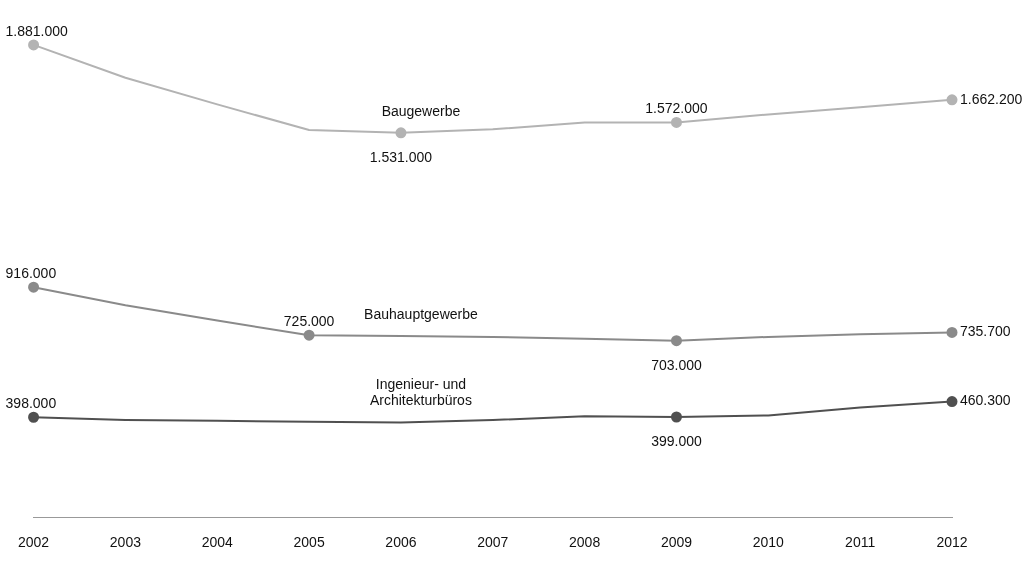 The width and height of the screenshot is (1027, 580). Describe the element at coordinates (33, 542) in the screenshot. I see `x-tick-label: 2002` at that location.